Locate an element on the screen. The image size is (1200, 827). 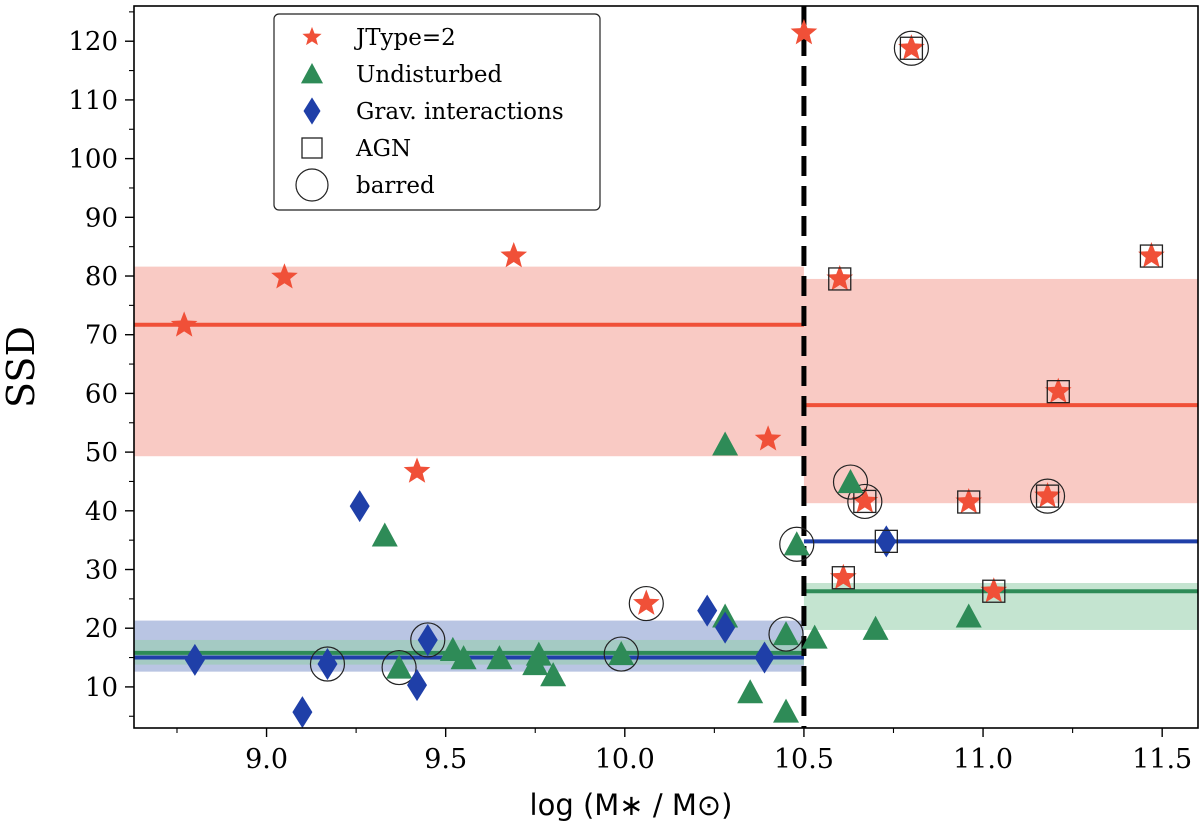
x-tick-label-0: 9.0 is located at coordinates (266, 759).